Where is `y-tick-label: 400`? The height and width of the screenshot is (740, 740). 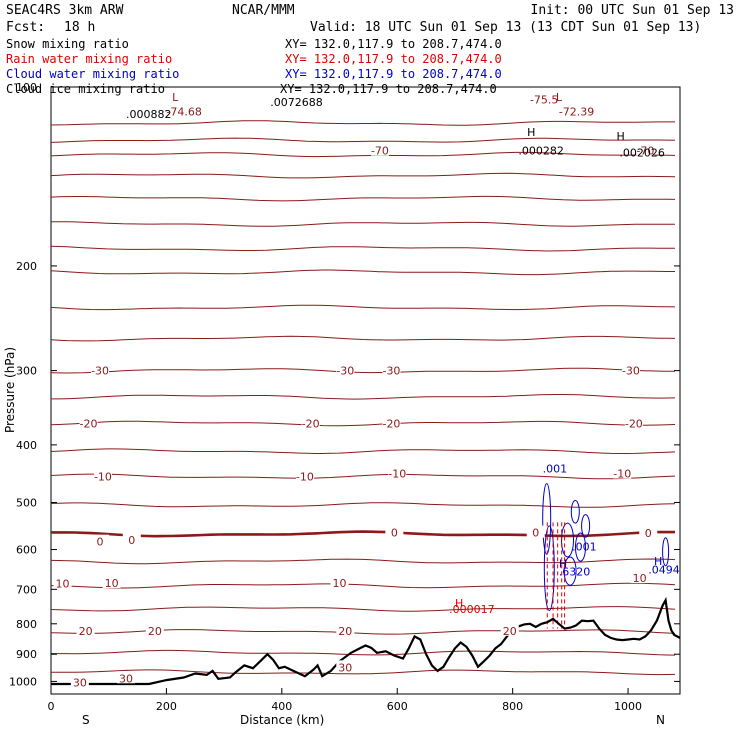
y-tick-label: 400 is located at coordinates (26, 445).